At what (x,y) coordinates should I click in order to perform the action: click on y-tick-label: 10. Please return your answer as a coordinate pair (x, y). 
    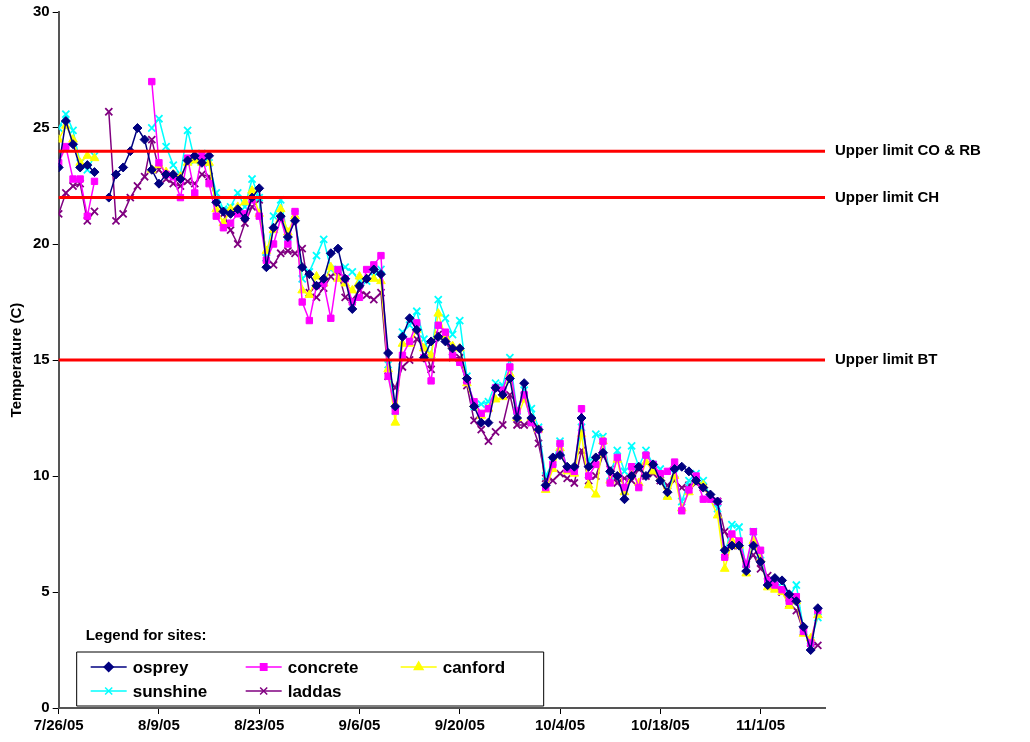
    Looking at the image, I should click on (41, 475).